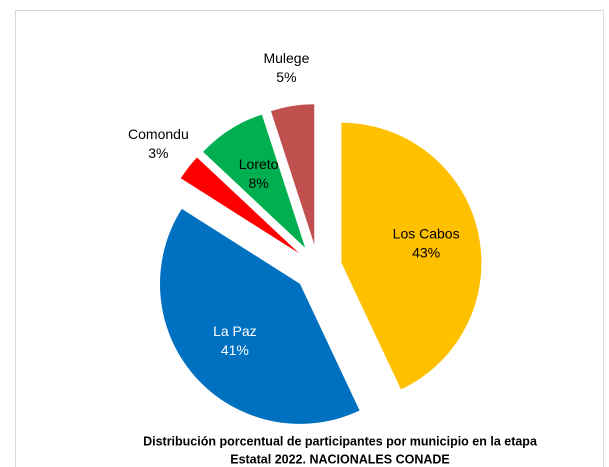 This screenshot has height=467, width=609. I want to click on slice-value-label: 3%, so click(158, 153).